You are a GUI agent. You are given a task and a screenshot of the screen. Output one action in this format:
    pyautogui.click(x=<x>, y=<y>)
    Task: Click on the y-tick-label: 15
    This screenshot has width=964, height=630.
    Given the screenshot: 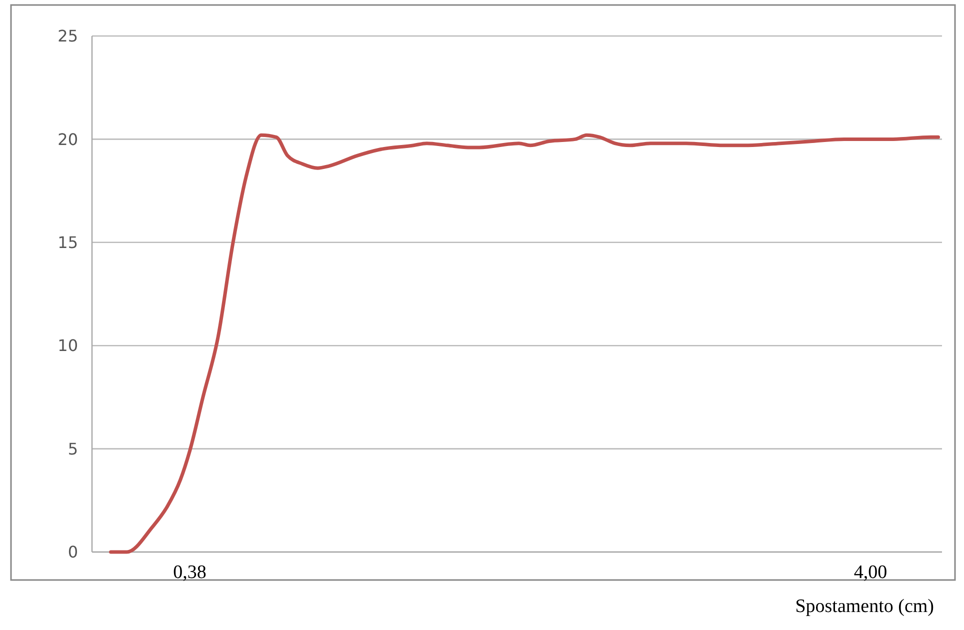 What is the action you would take?
    pyautogui.click(x=68, y=242)
    